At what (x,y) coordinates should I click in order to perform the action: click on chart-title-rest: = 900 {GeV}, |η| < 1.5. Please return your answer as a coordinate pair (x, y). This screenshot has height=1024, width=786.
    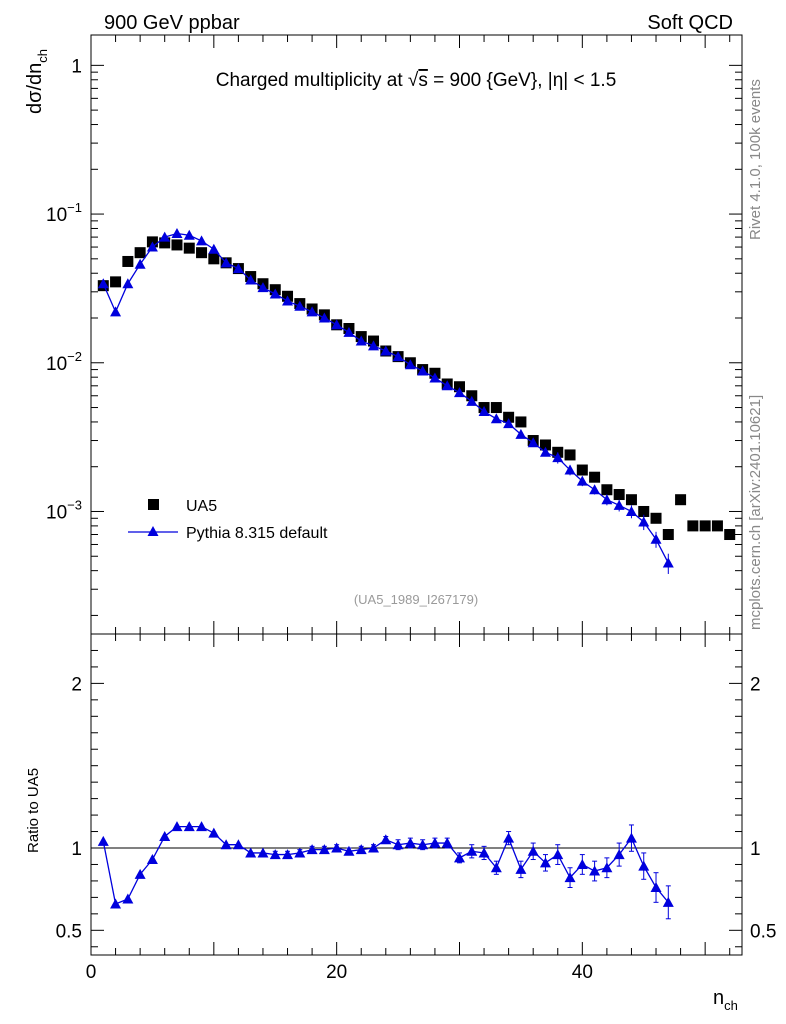
    Looking at the image, I should click on (522, 80).